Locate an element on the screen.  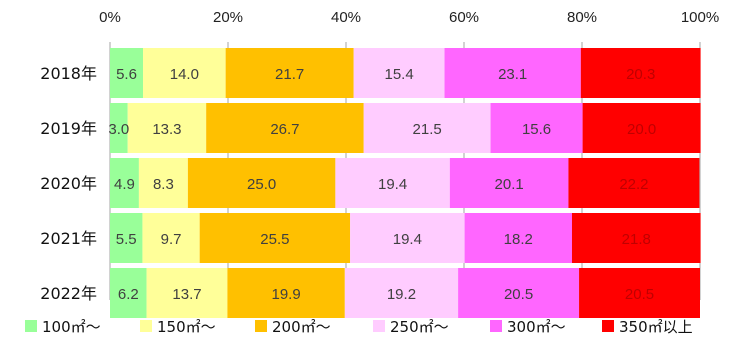
data-label: 13.7 is located at coordinates (186, 294).